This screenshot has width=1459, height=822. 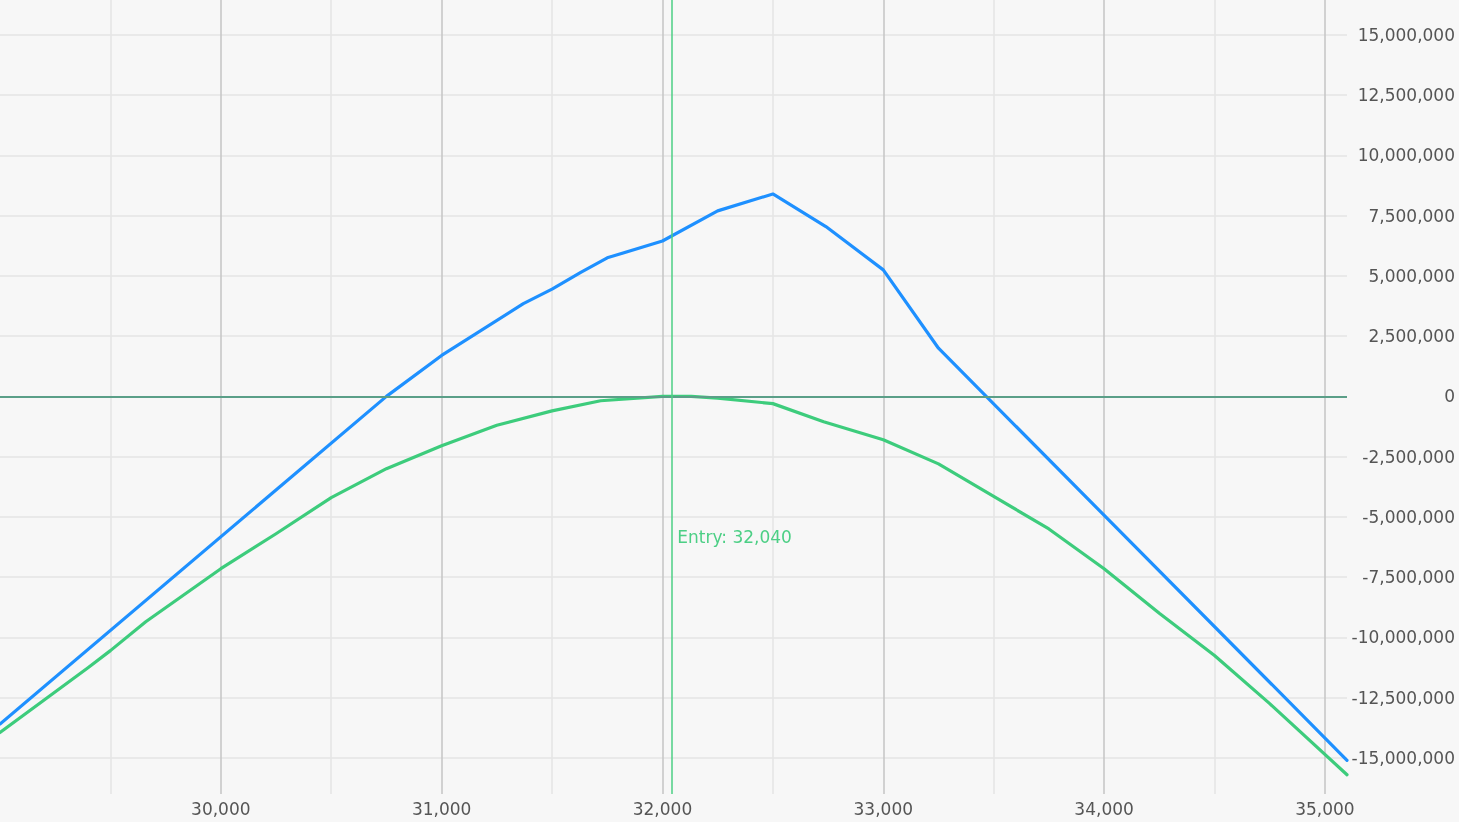 What do you see at coordinates (441, 808) in the screenshot?
I see `x-tick-label: 31,000` at bounding box center [441, 808].